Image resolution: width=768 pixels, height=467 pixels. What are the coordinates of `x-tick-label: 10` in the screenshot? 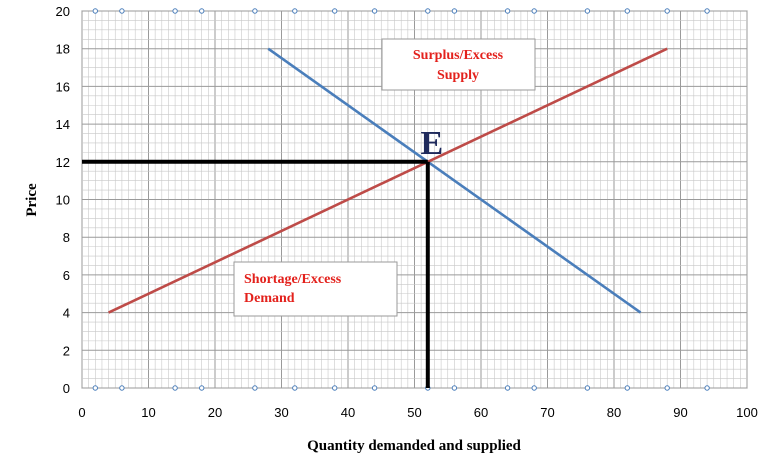 It's located at (148, 412).